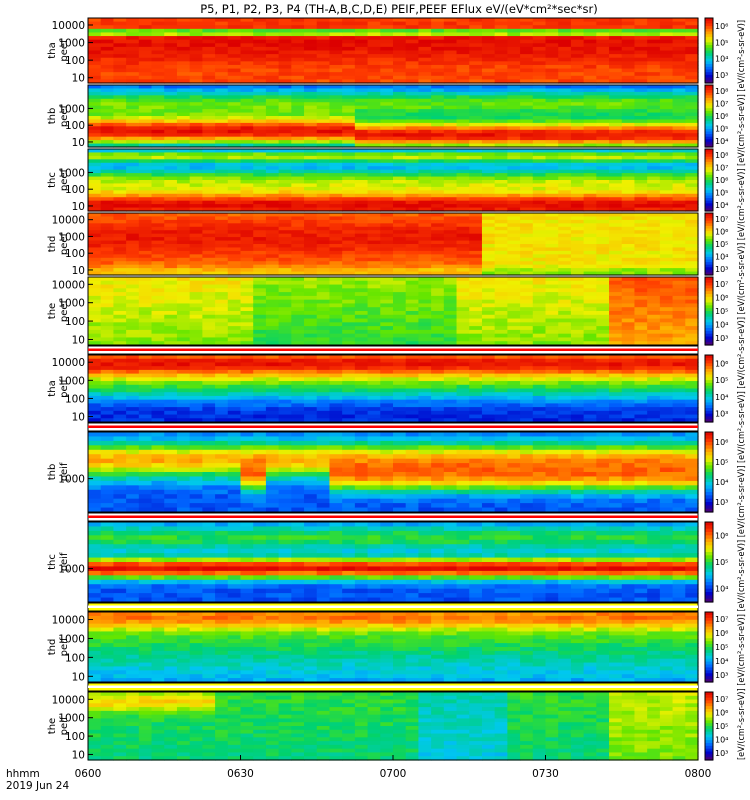 The height and width of the screenshot is (800, 750). What do you see at coordinates (52, 180) in the screenshot?
I see `y-axis-label-probe: thc` at bounding box center [52, 180].